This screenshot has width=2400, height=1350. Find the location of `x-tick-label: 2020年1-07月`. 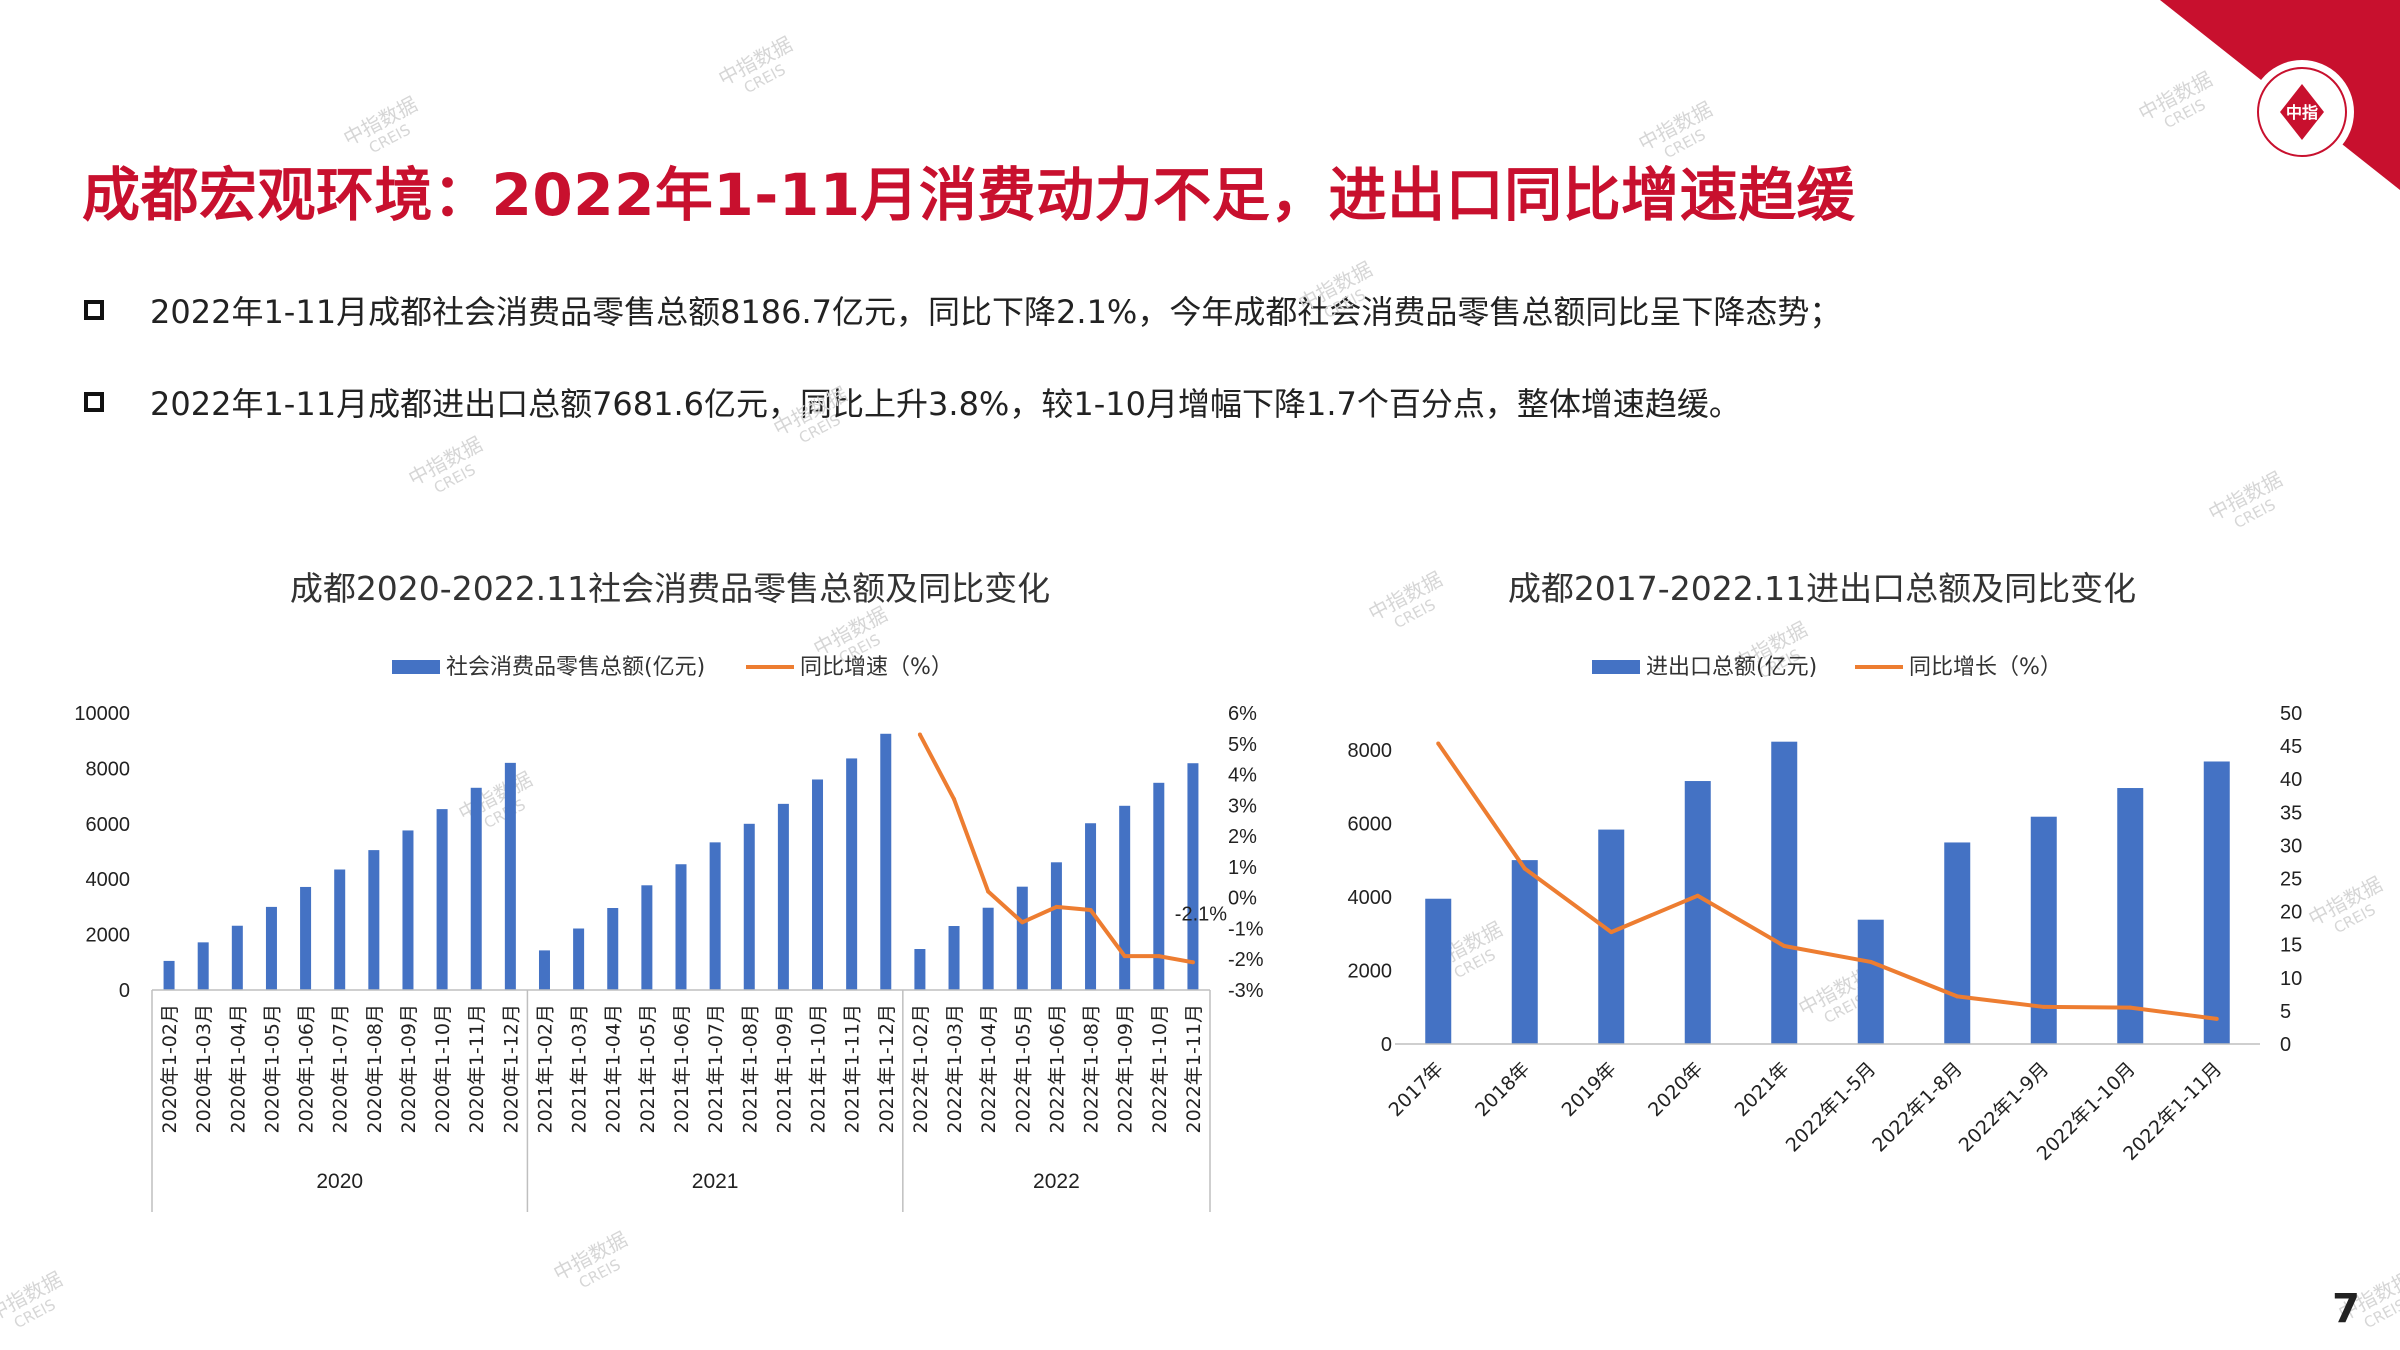

x-tick-label: 2020年1-07月 is located at coordinates (341, 1068).